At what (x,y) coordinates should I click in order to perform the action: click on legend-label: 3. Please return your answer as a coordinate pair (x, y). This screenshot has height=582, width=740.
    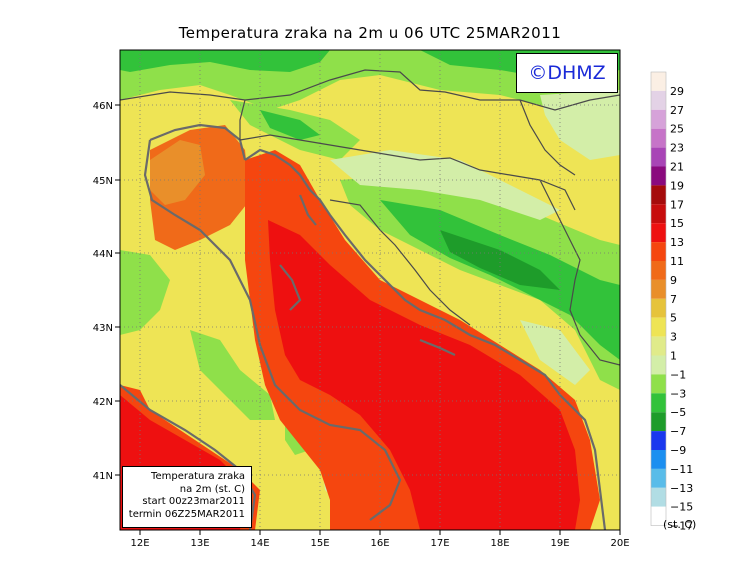
    Looking at the image, I should click on (673, 337).